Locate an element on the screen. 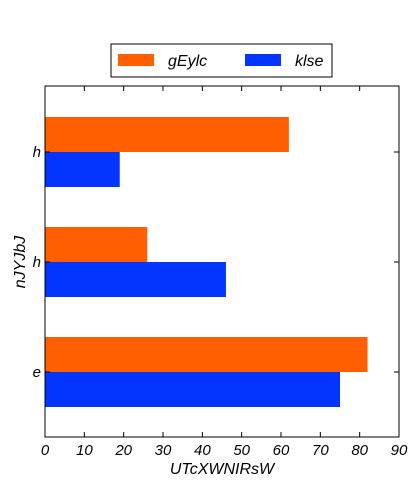 This screenshot has width=420, height=490. legend-swatch-klse is located at coordinates (263, 60).